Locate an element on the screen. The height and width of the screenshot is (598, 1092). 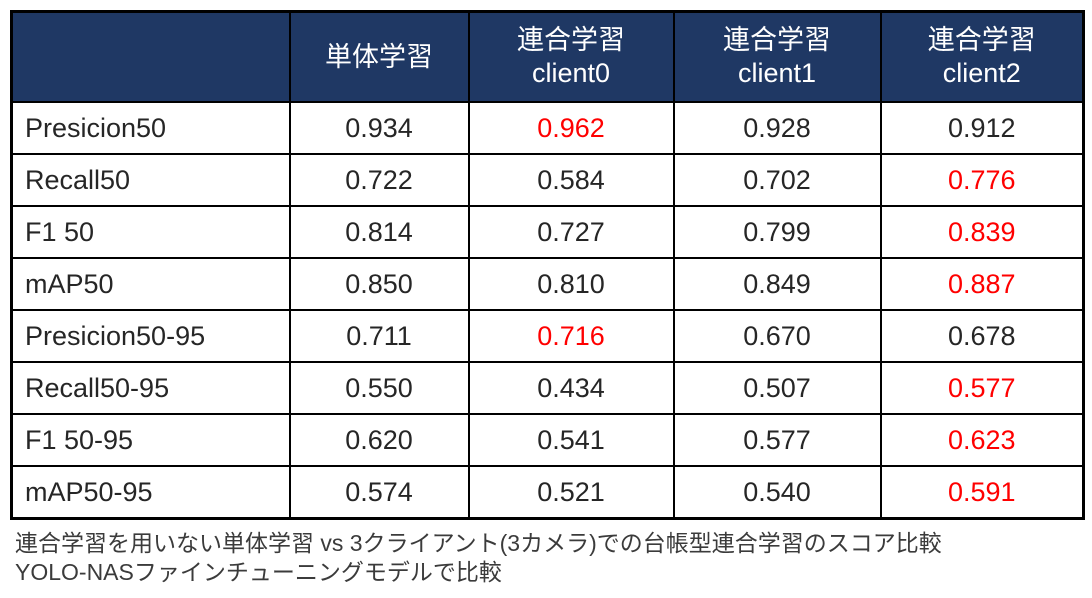
metric-value-cell: 0.776 is located at coordinates (982, 180).